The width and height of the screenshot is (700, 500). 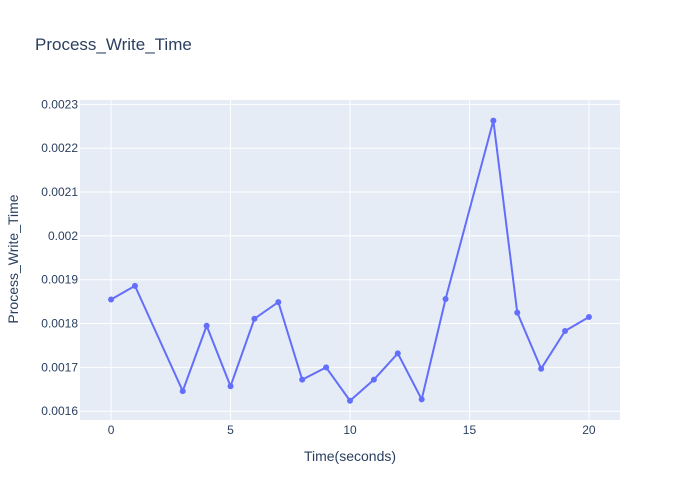 What do you see at coordinates (63, 236) in the screenshot?
I see `y-tick-label: 0.002` at bounding box center [63, 236].